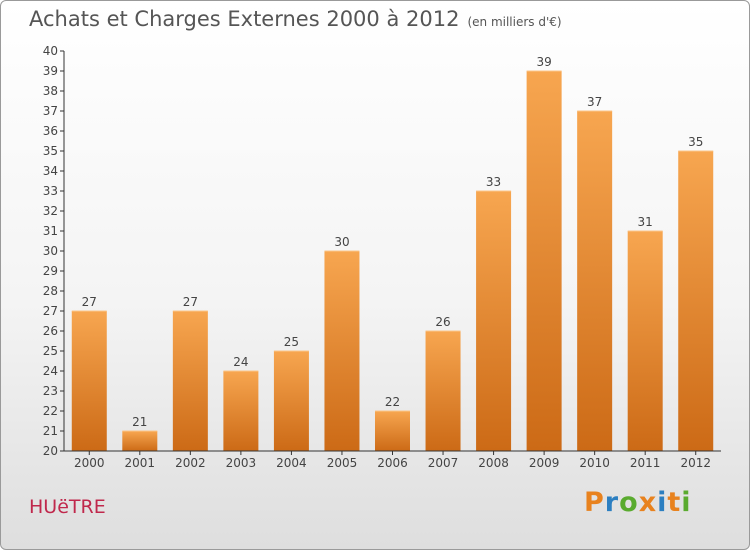 This screenshot has height=550, width=750. What do you see at coordinates (50, 211) in the screenshot?
I see `y-tick-label: 32` at bounding box center [50, 211].